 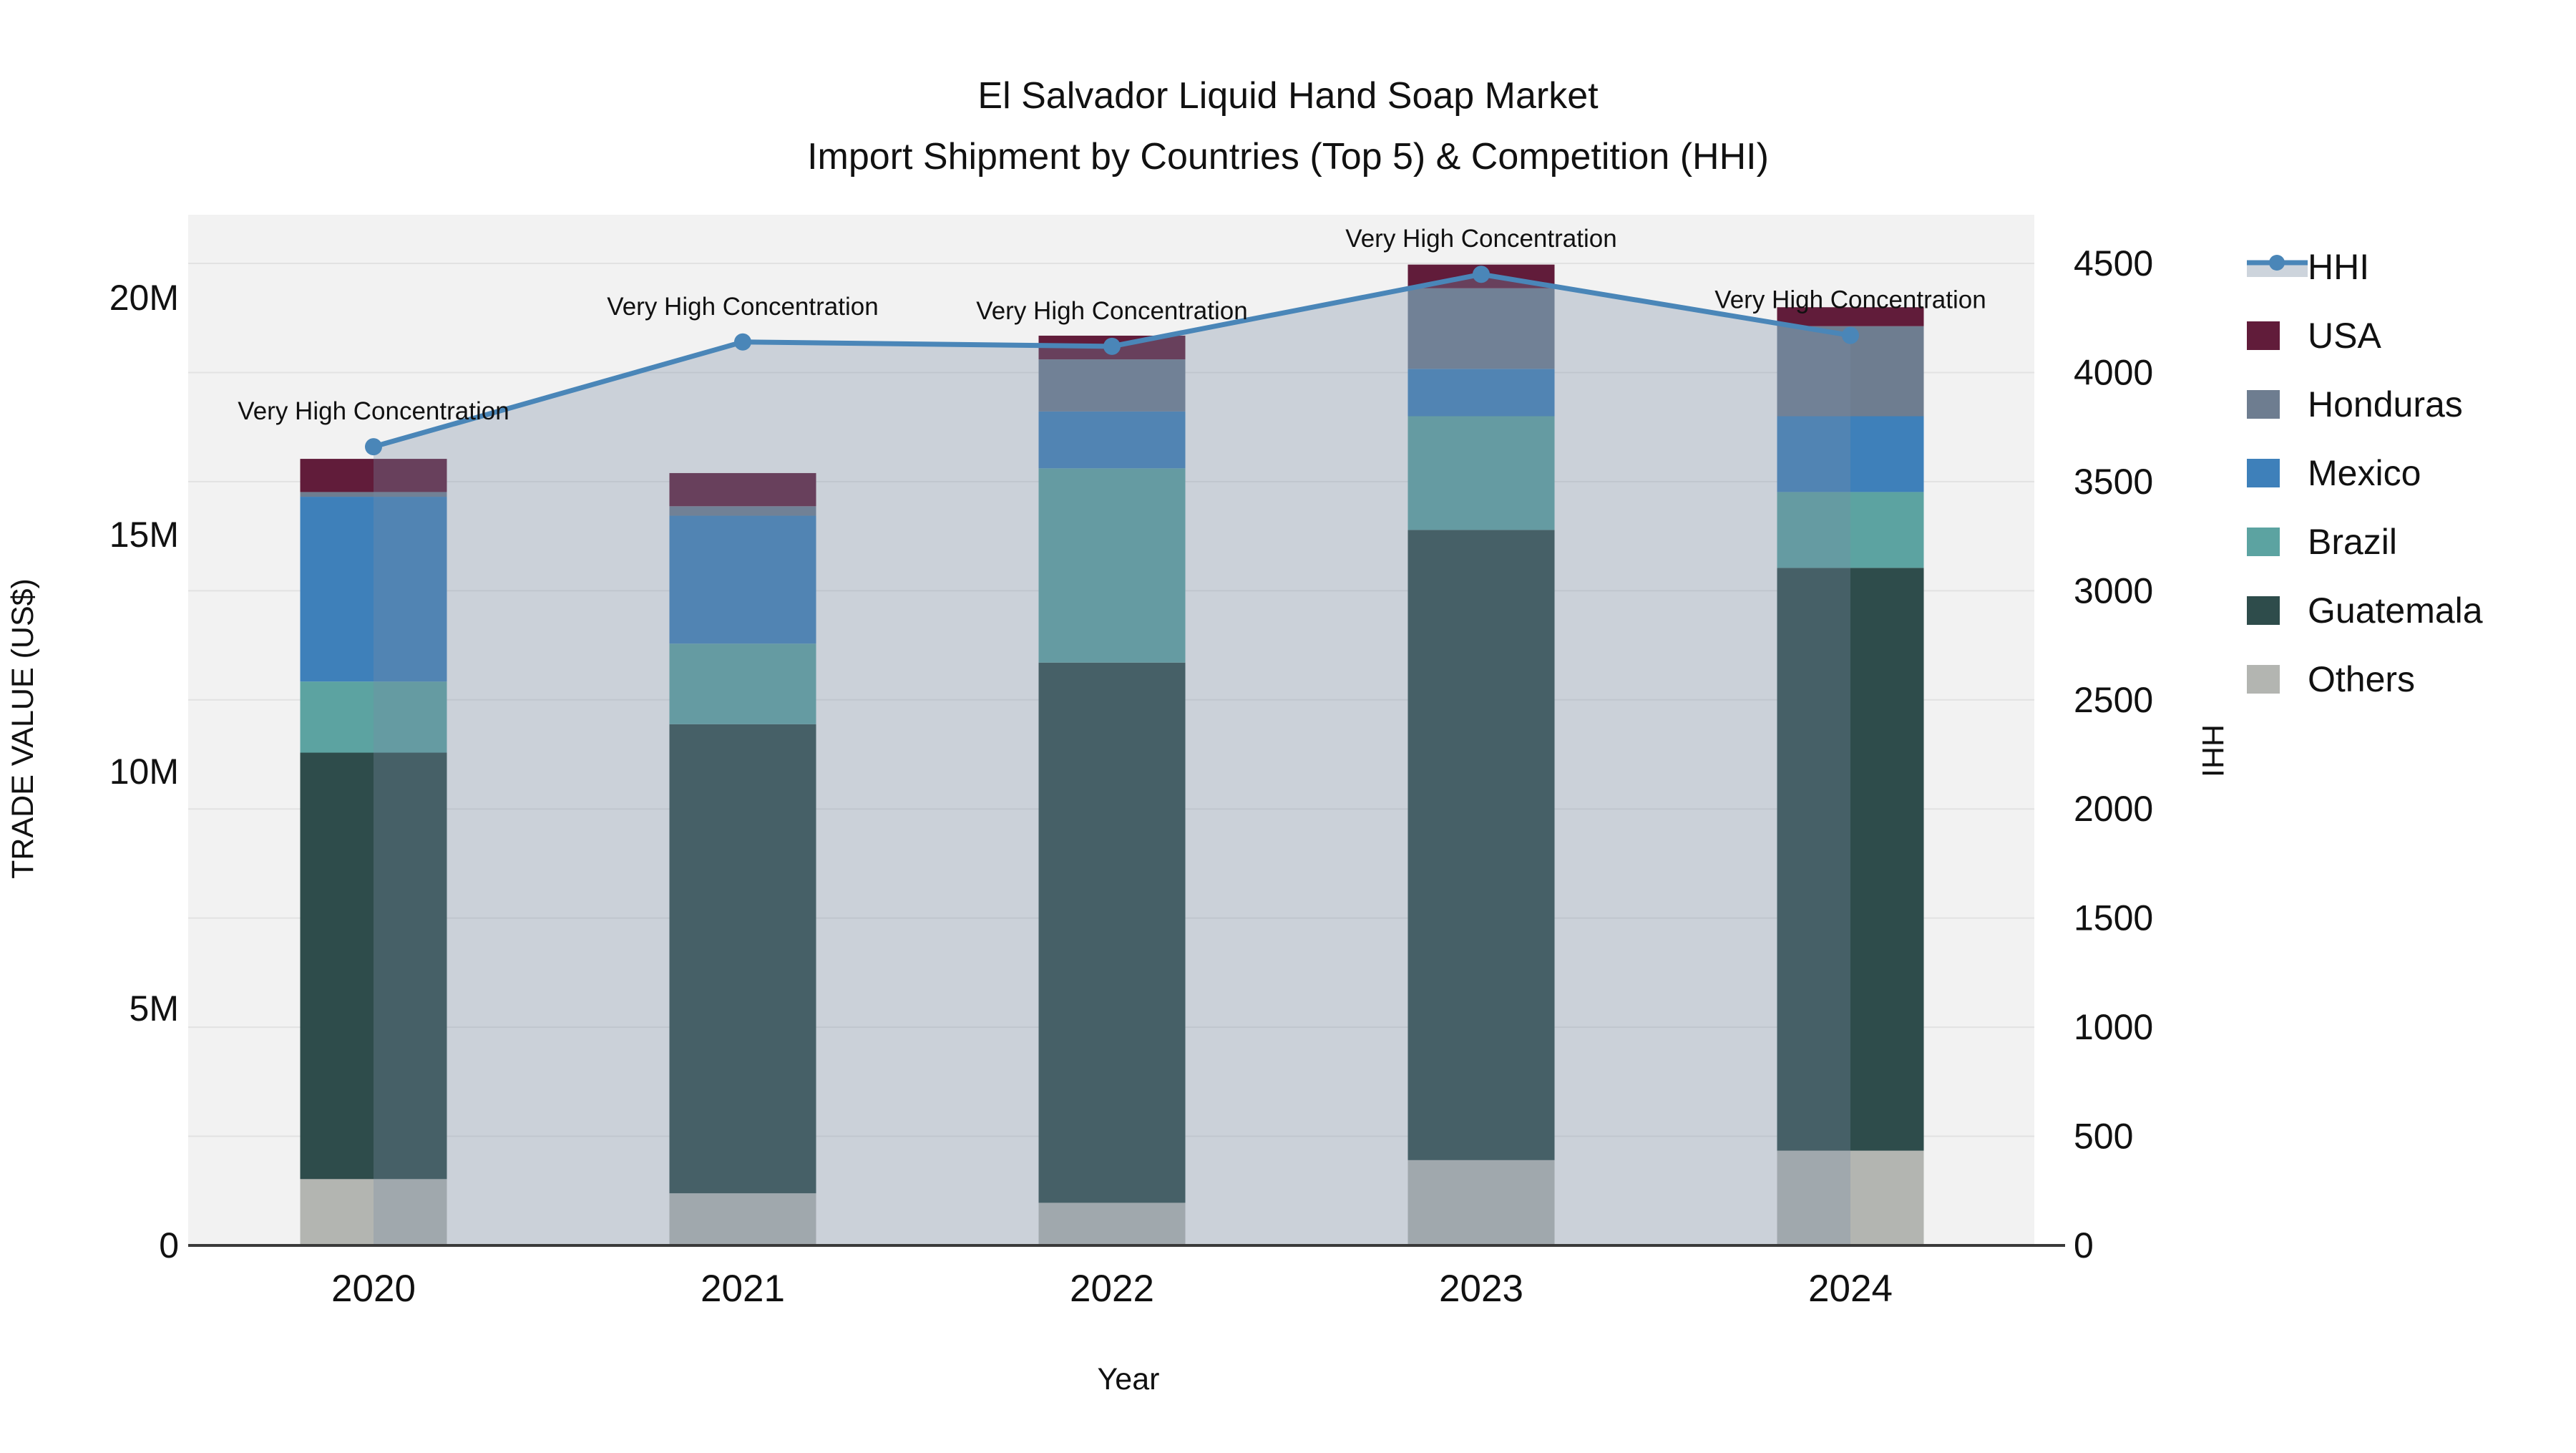 What do you see at coordinates (1850, 1289) in the screenshot?
I see `x-tick-2024: 2024` at bounding box center [1850, 1289].